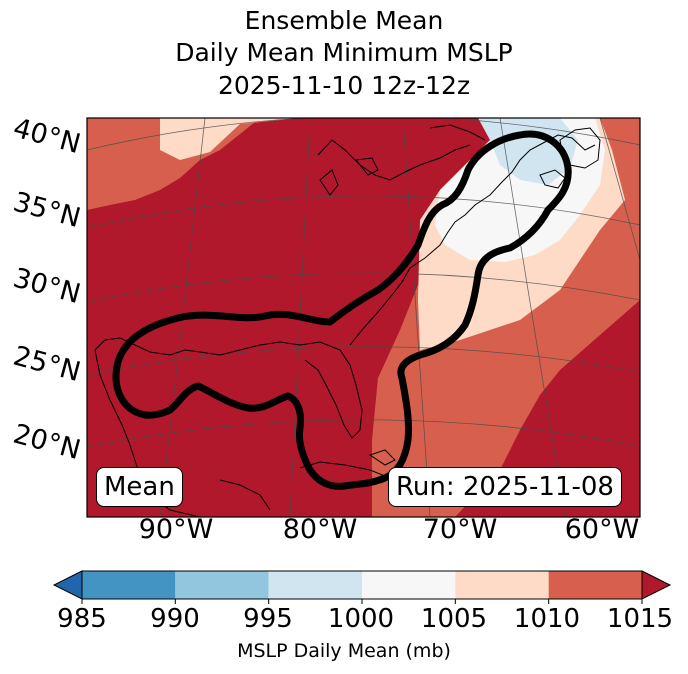 The height and width of the screenshot is (674, 688). I want to click on colorbar-tick: 1005, so click(454, 619).